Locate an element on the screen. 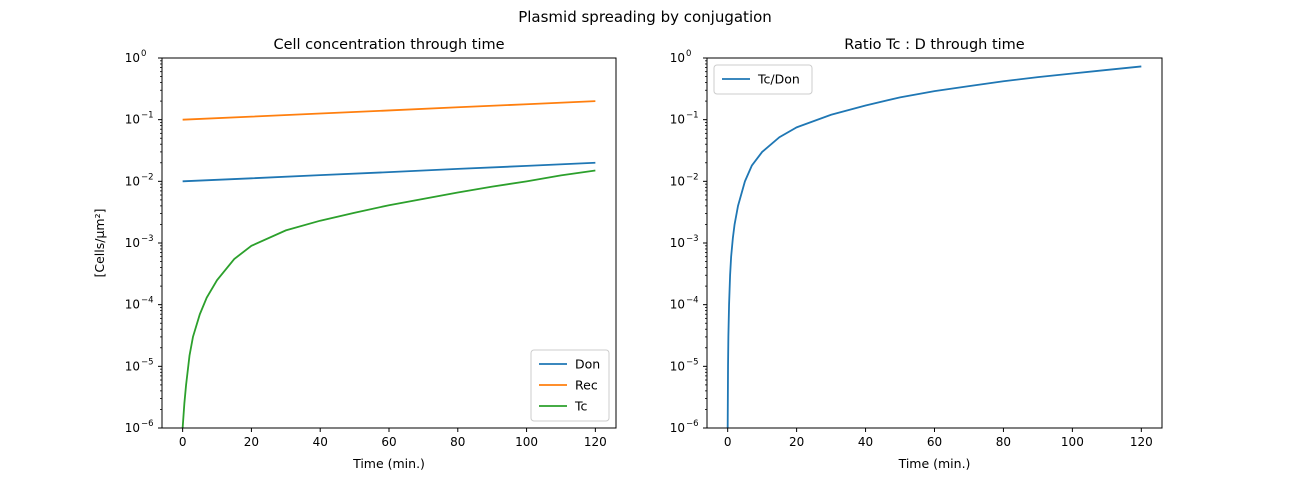  legend: Don Rec Tc is located at coordinates (570, 385).